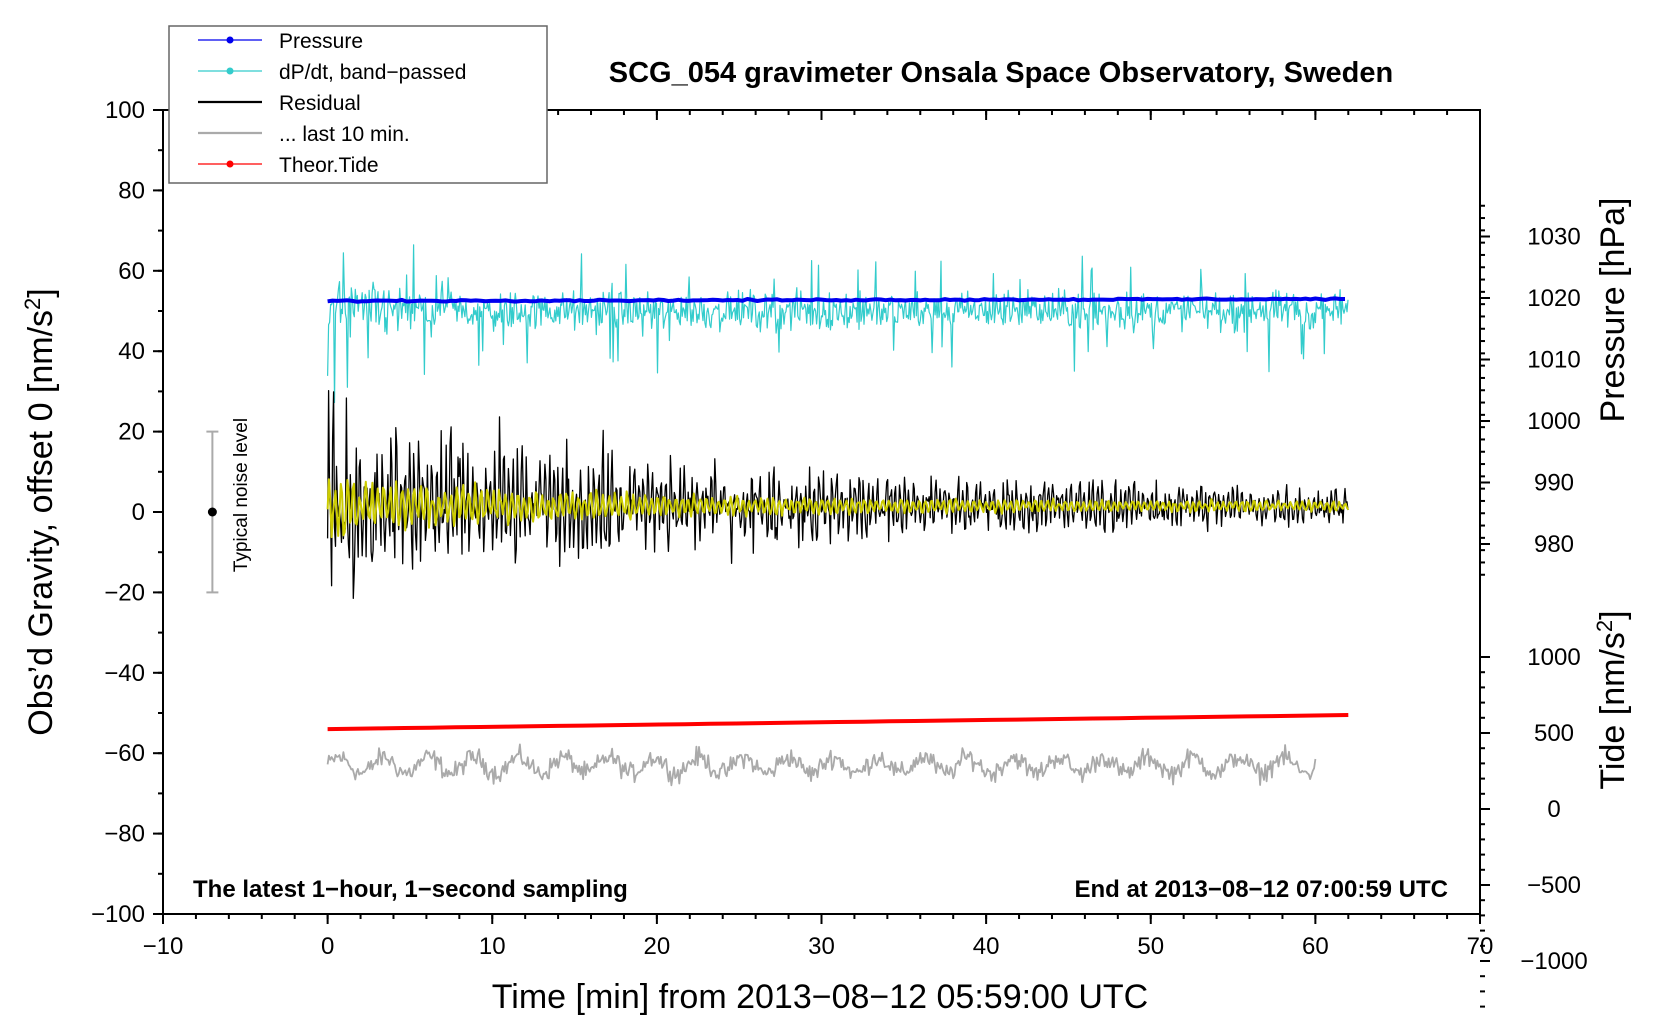  Describe the element at coordinates (1553, 391) in the screenshot. I see `pressure-tick-labels: 980 990 1000 1010 1020 1030` at that location.